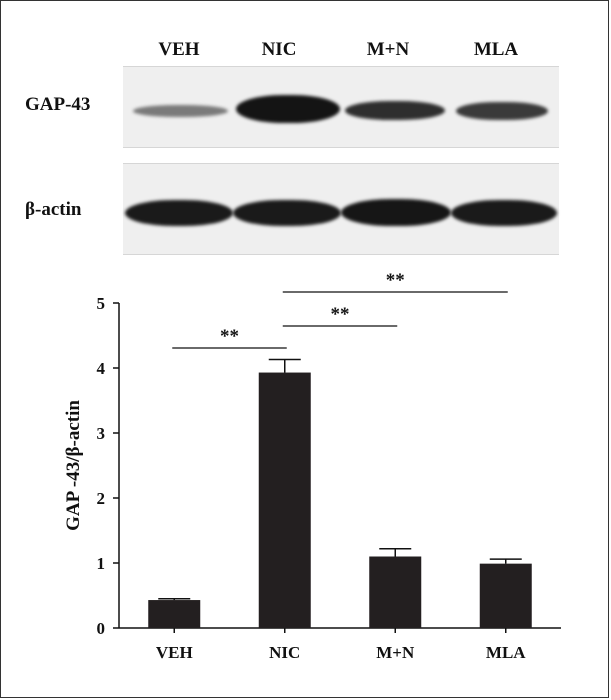 This screenshot has height=700, width=611. Describe the element at coordinates (174, 652) in the screenshot. I see `x-tick-label: VEH` at that location.